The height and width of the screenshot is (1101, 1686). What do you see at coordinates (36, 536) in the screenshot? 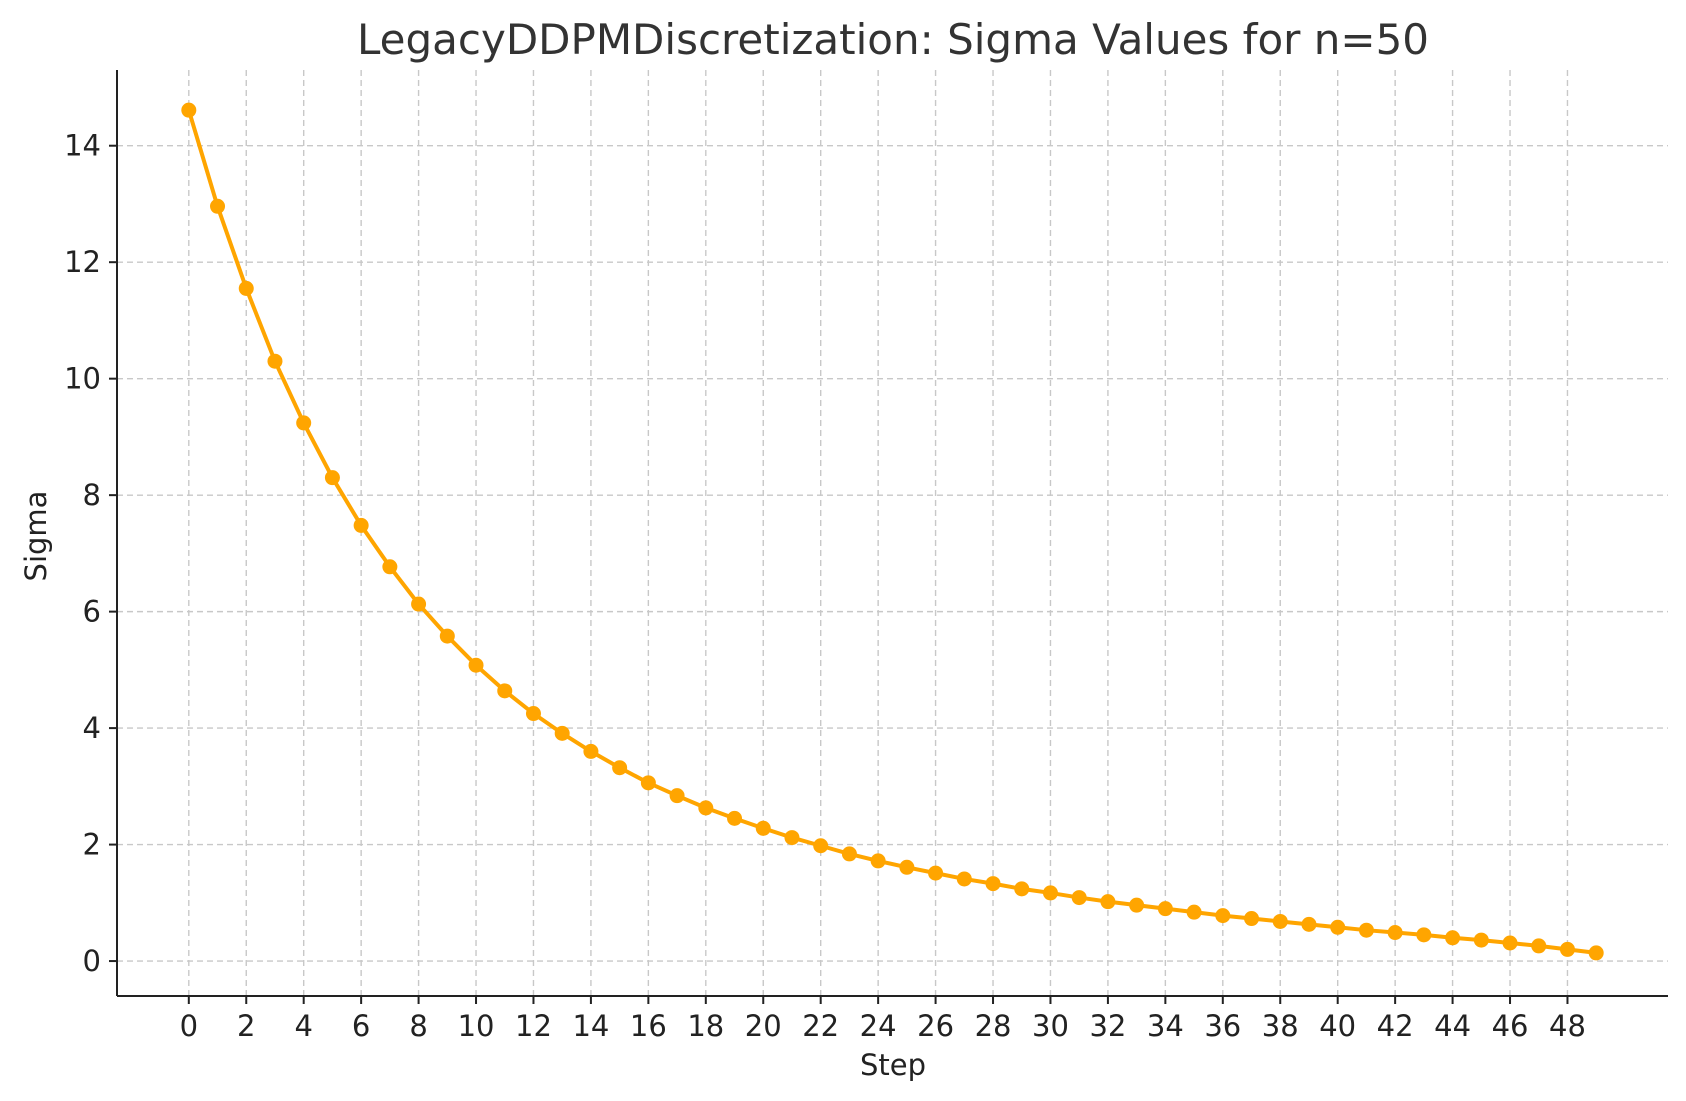
I see `y-axis-label: Sigma` at bounding box center [36, 536].